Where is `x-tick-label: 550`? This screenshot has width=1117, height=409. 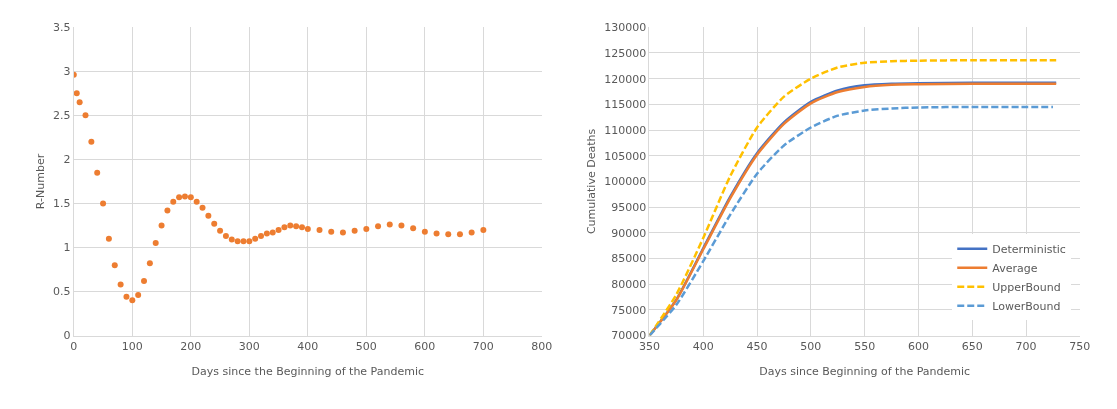
x-tick-label: 550 is located at coordinates (865, 346).